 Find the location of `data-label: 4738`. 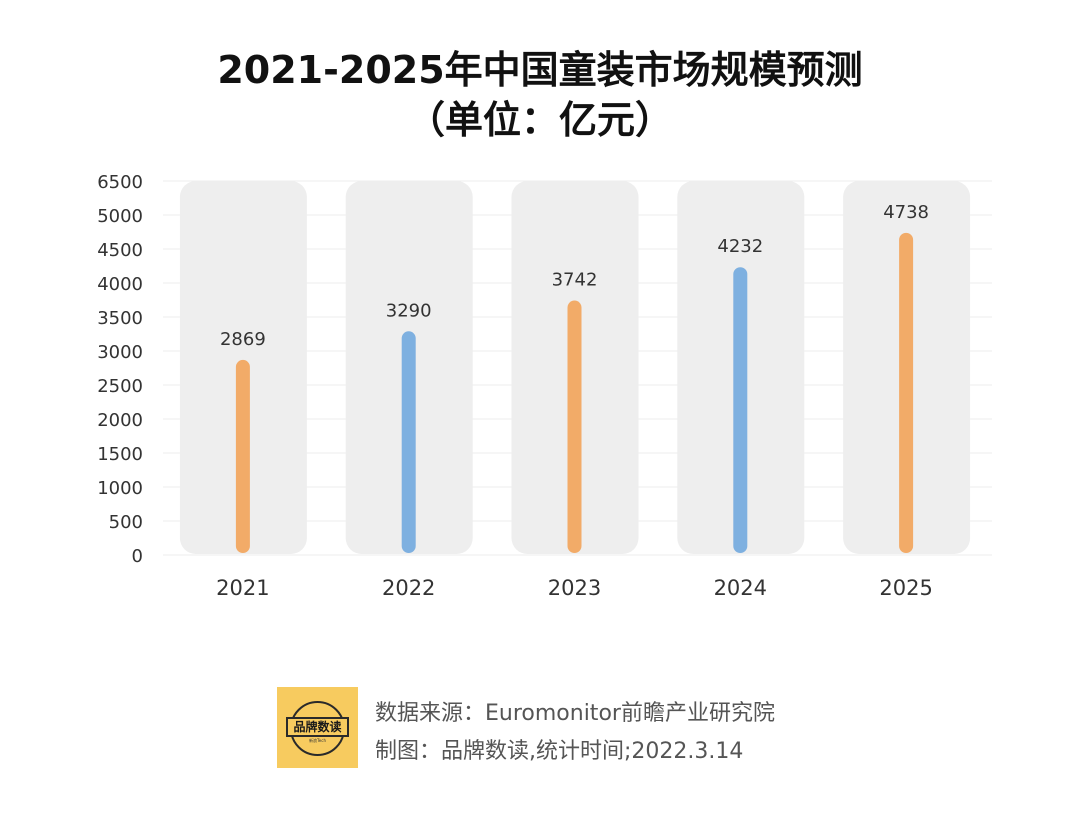

data-label: 4738 is located at coordinates (906, 212).